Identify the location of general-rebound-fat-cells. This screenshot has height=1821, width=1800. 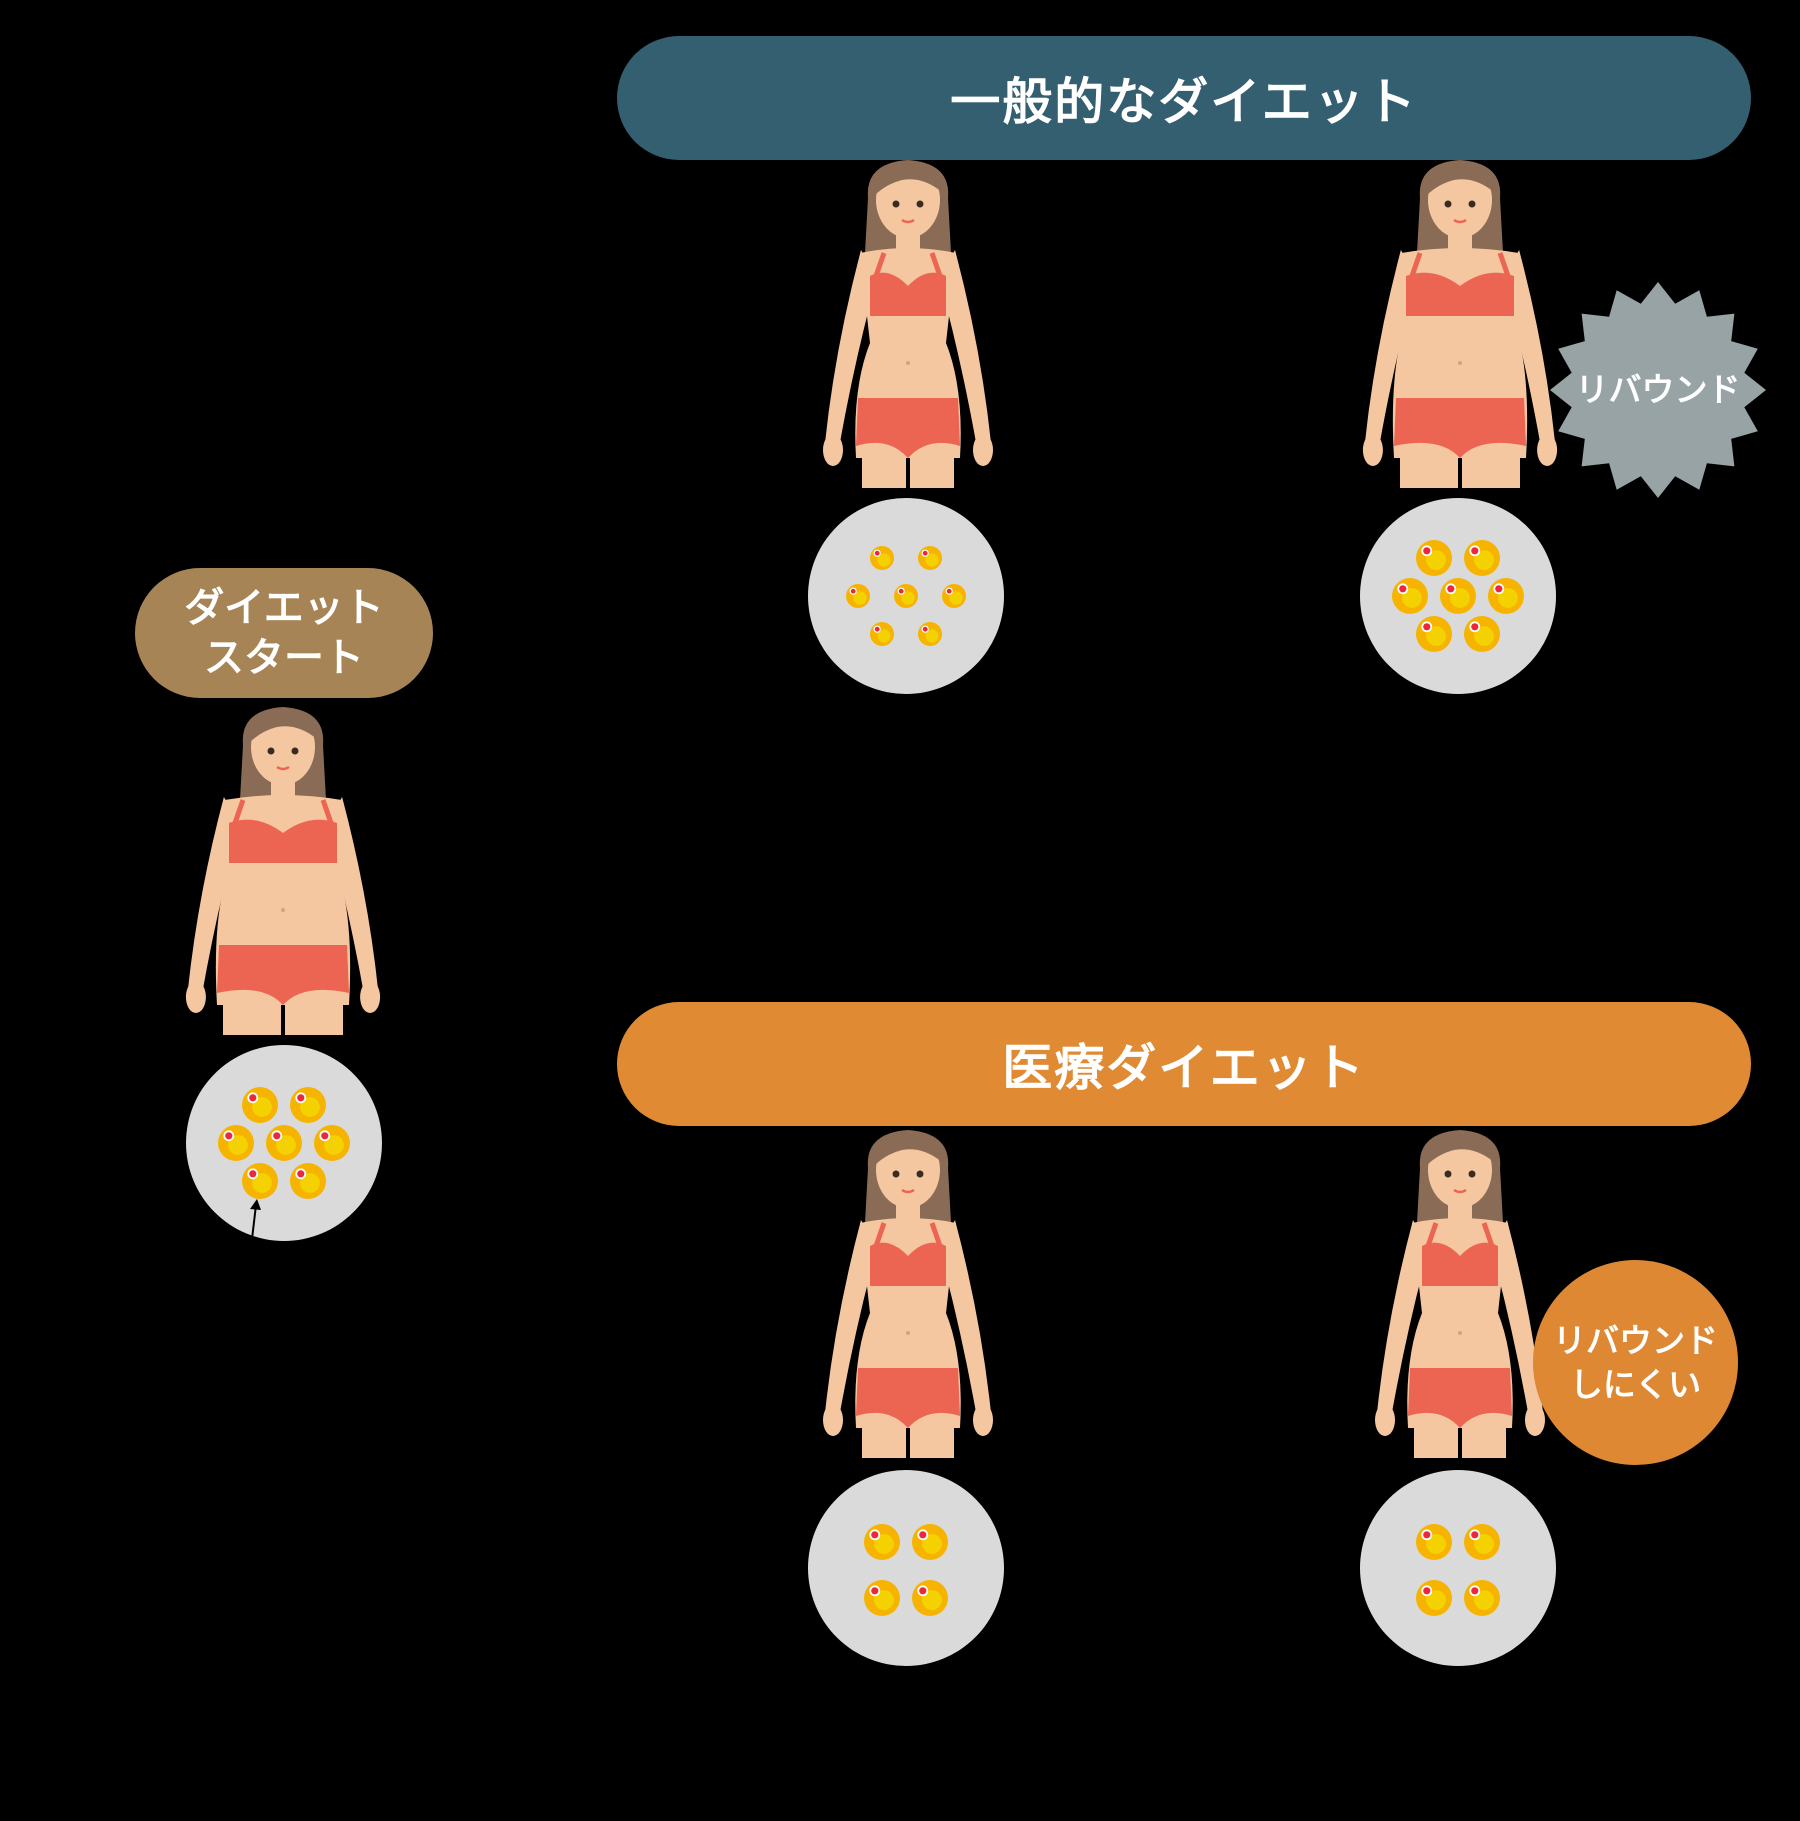
(1458, 596).